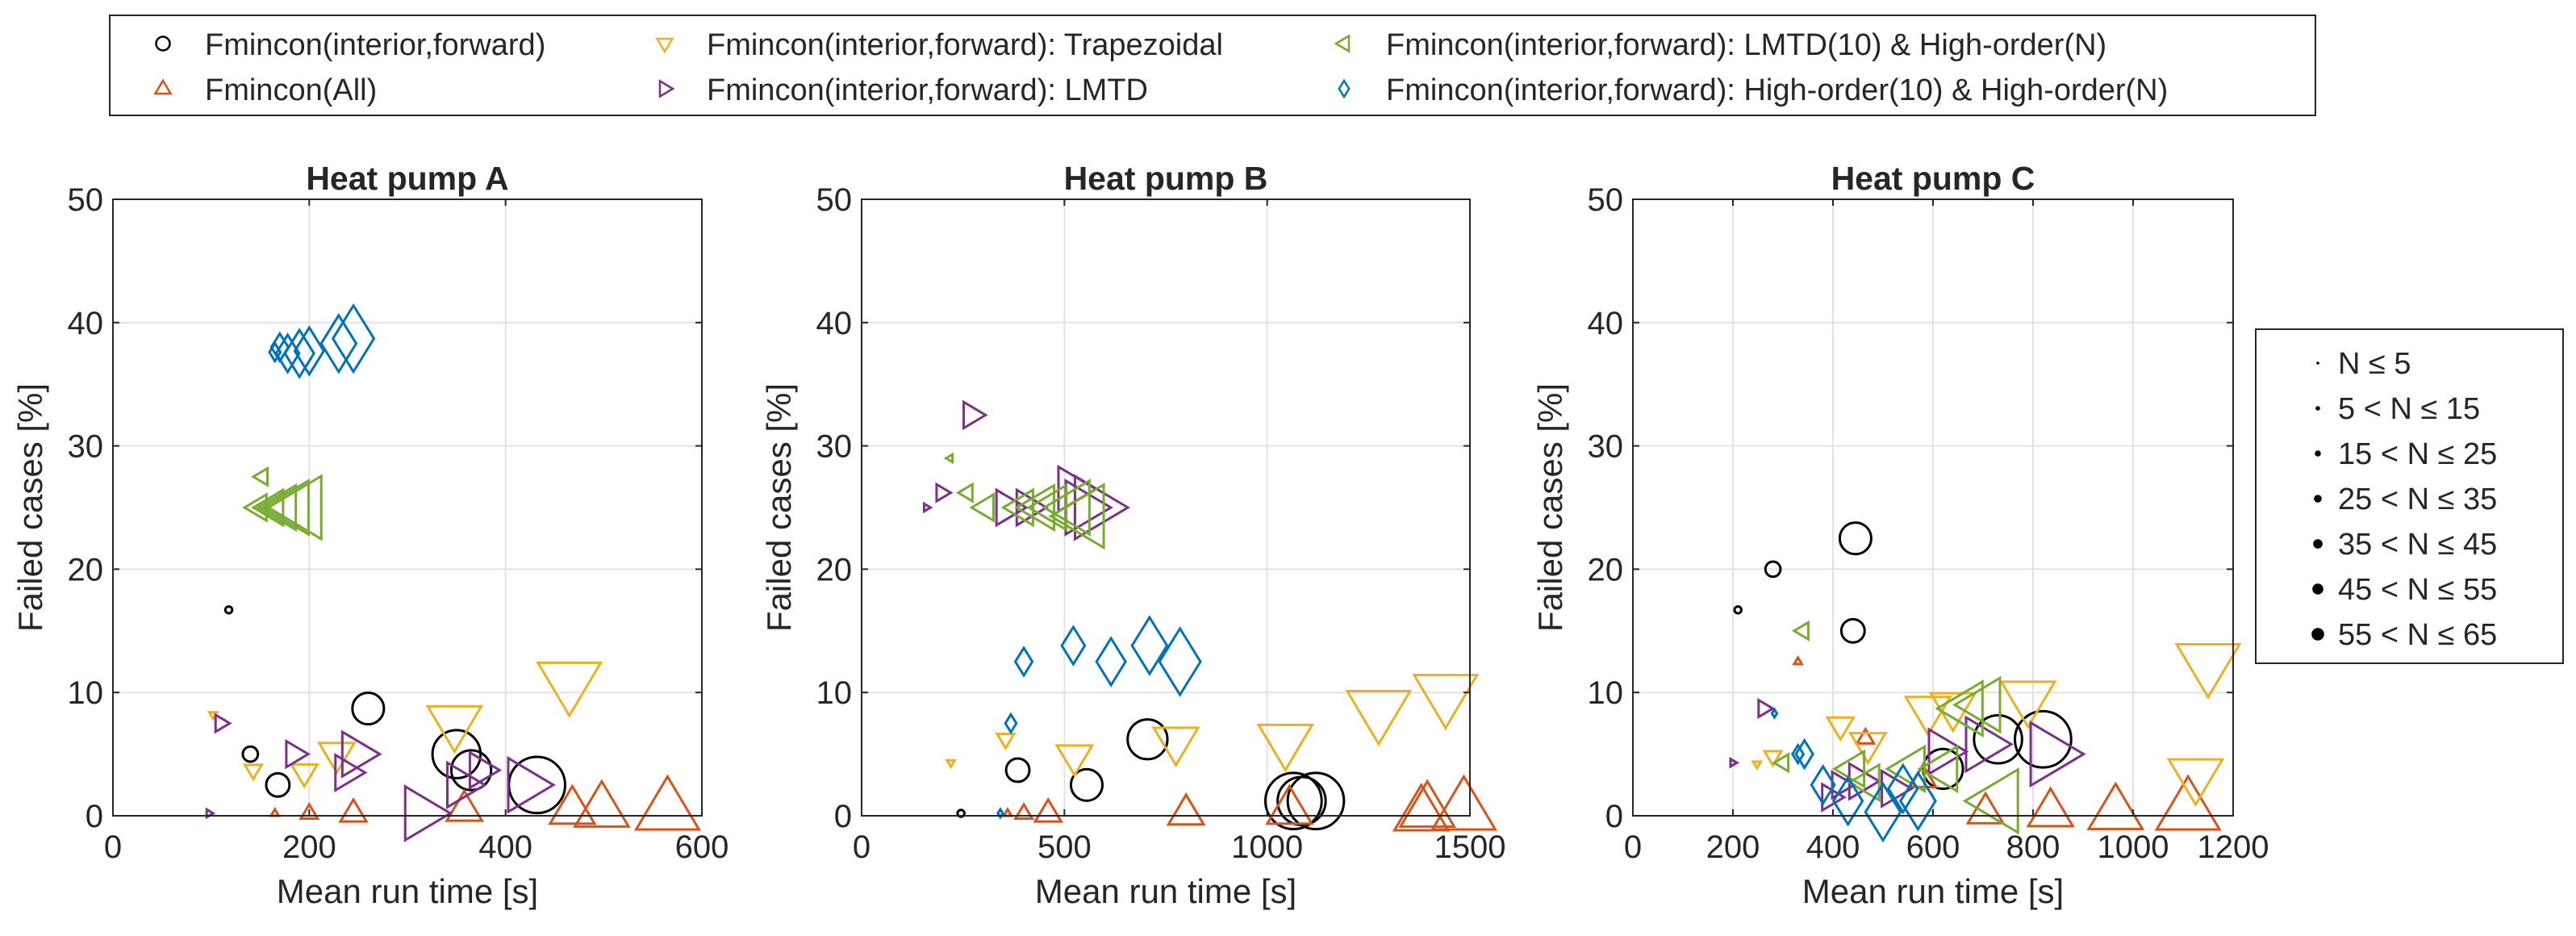 This screenshot has width=2576, height=936. What do you see at coordinates (454, 572) in the screenshot?
I see `data-points` at bounding box center [454, 572].